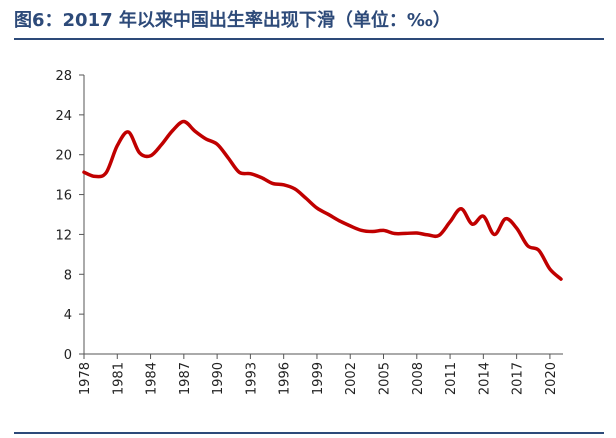 Image resolution: width=616 pixels, height=438 pixels. What do you see at coordinates (69, 216) in the screenshot?
I see `y-axis-ticks: 0 4 8 12 16 20 24 28` at bounding box center [69, 216].